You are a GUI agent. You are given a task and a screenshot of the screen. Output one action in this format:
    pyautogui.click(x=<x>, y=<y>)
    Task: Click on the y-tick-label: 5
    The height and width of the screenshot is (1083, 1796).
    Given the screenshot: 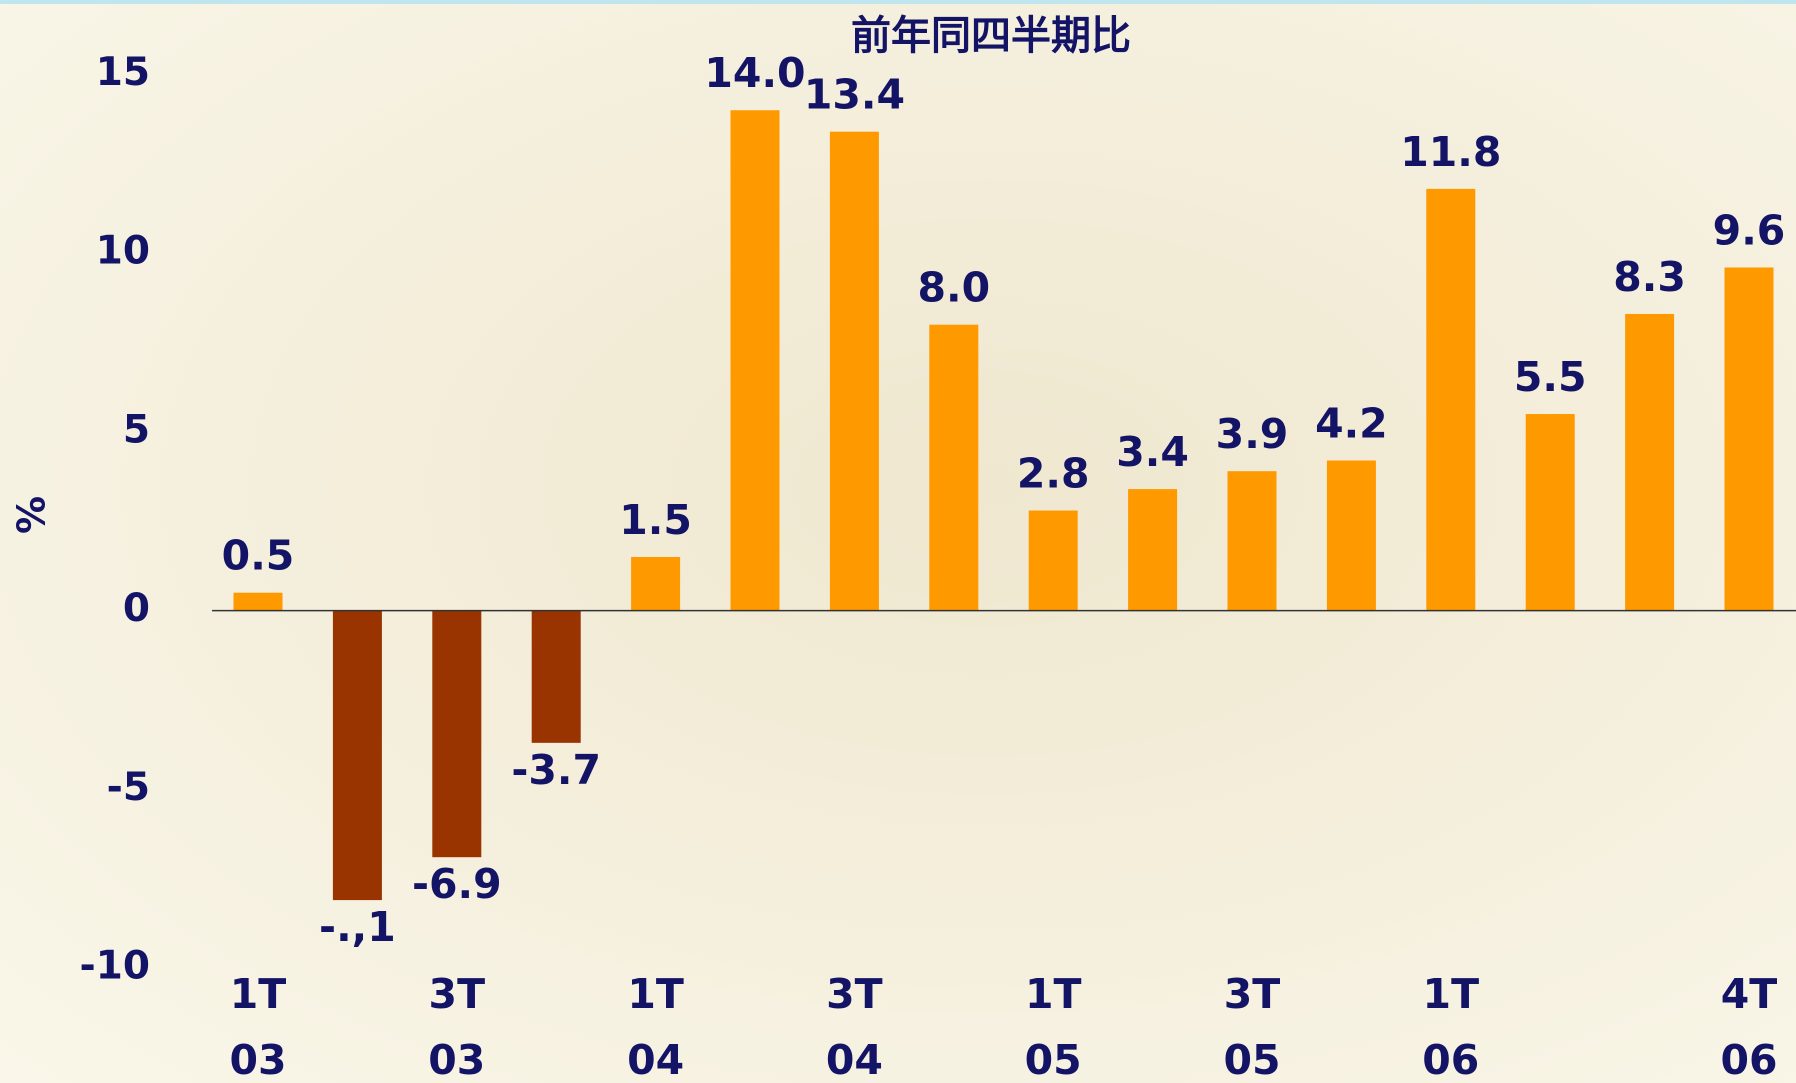 What is the action you would take?
    pyautogui.click(x=136, y=429)
    